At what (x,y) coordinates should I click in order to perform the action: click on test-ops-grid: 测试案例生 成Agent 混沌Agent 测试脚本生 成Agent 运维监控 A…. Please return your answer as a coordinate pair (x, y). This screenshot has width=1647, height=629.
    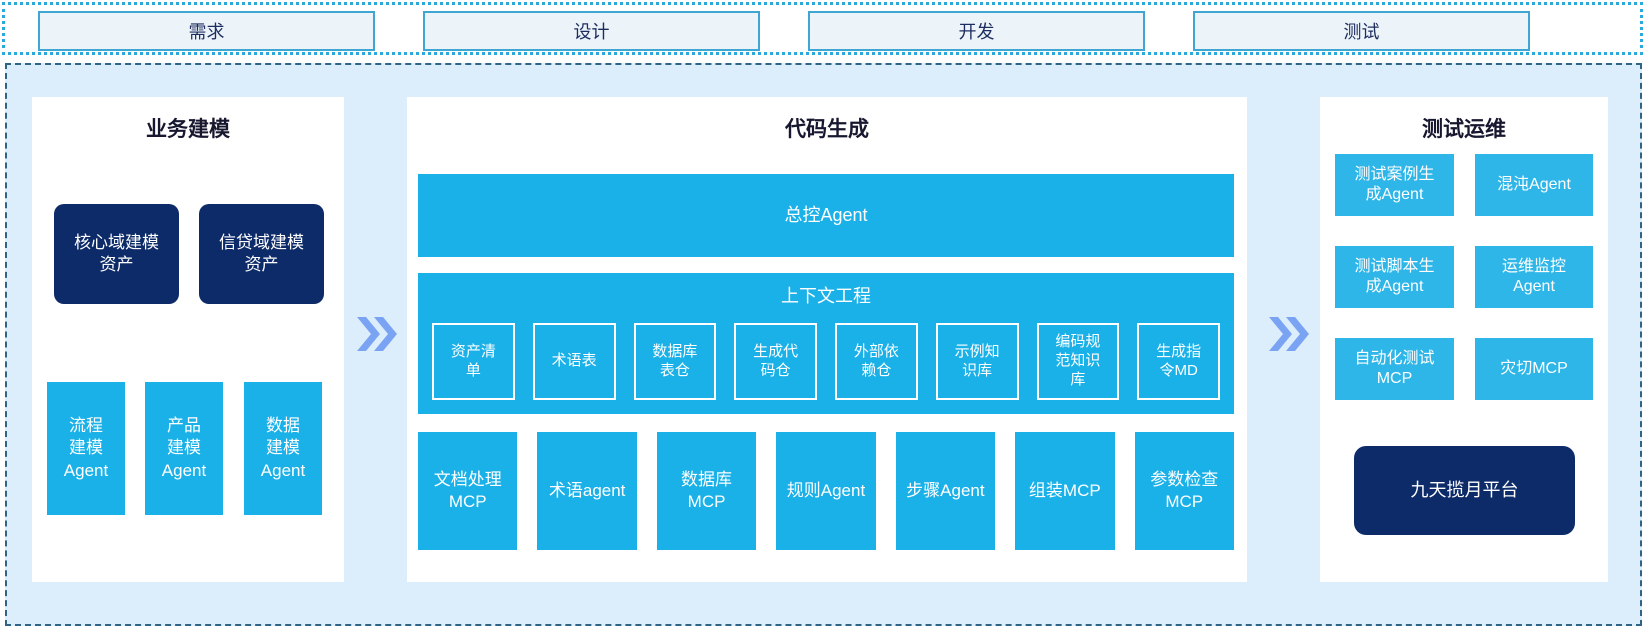
    Looking at the image, I should click on (1464, 277).